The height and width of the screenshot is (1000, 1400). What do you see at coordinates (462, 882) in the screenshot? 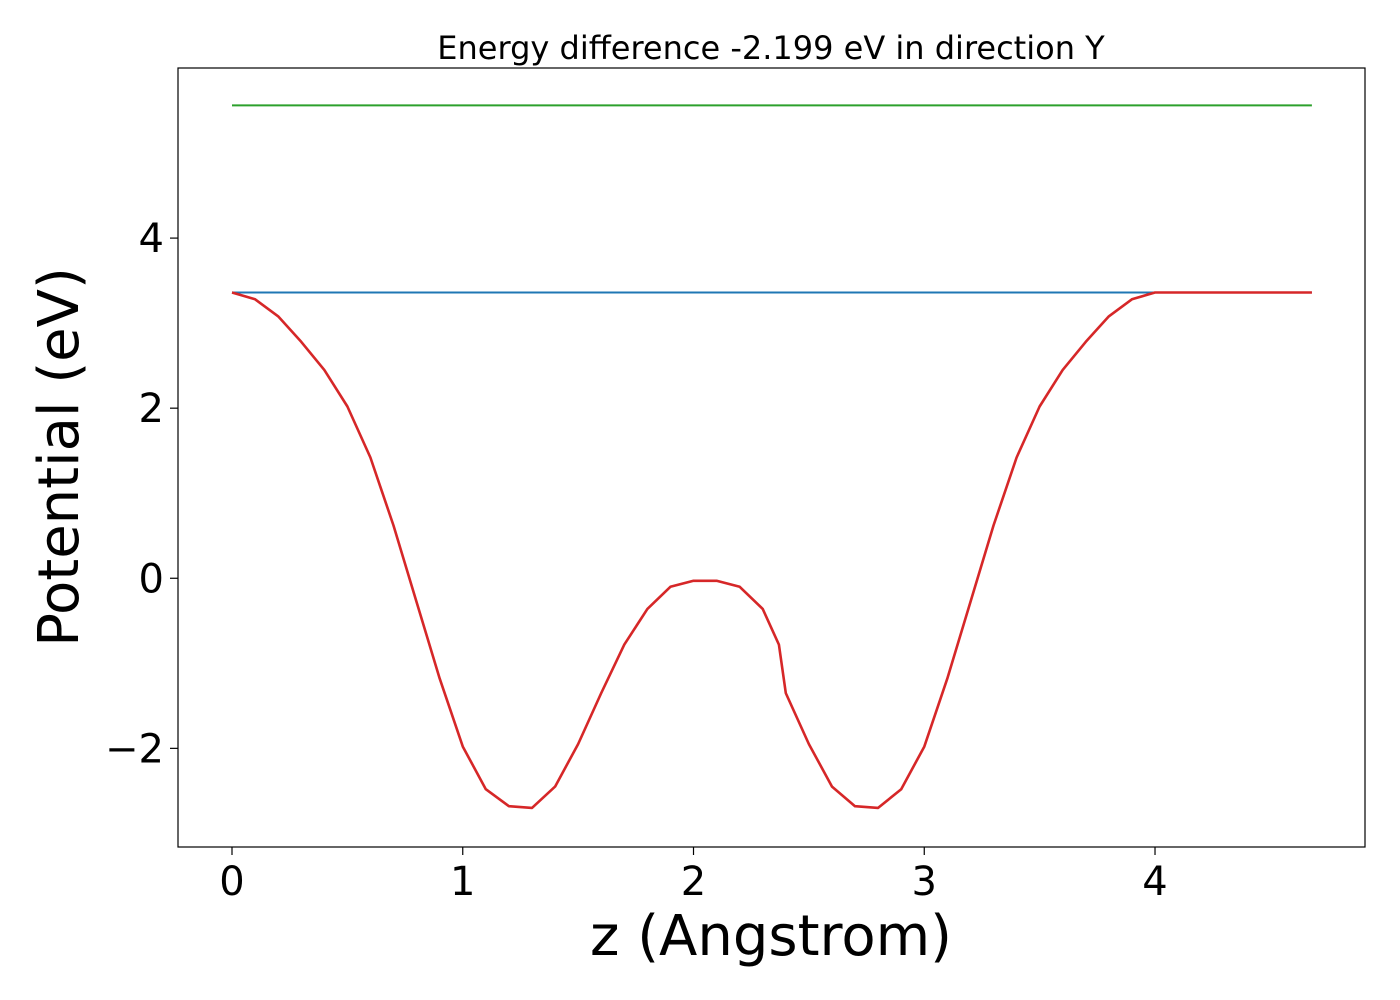
I see `x-tick-label: 1` at bounding box center [462, 882].